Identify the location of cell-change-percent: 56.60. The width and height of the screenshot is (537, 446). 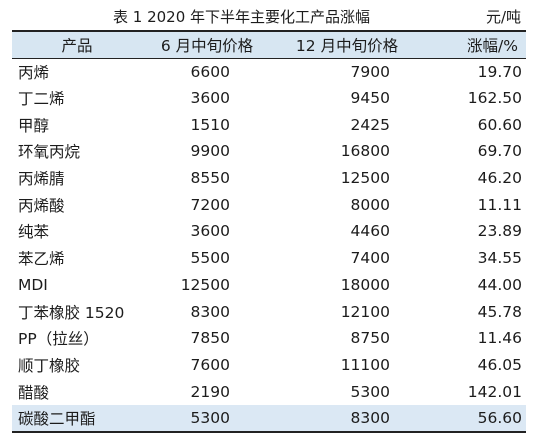
(499, 417).